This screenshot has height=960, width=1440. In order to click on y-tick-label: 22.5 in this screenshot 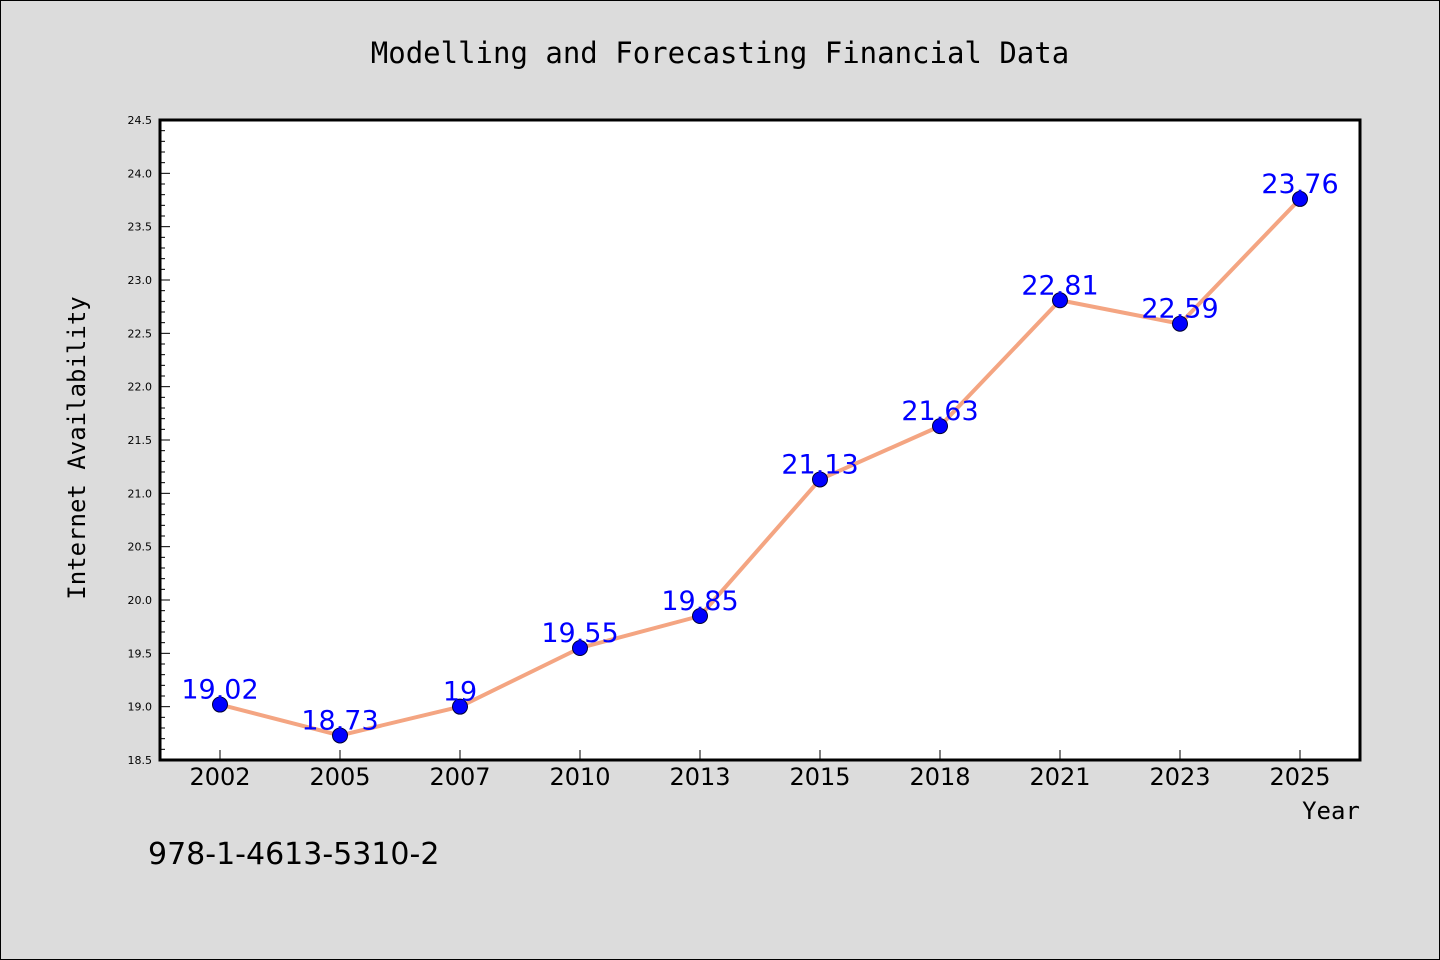, I will do `click(140, 333)`.